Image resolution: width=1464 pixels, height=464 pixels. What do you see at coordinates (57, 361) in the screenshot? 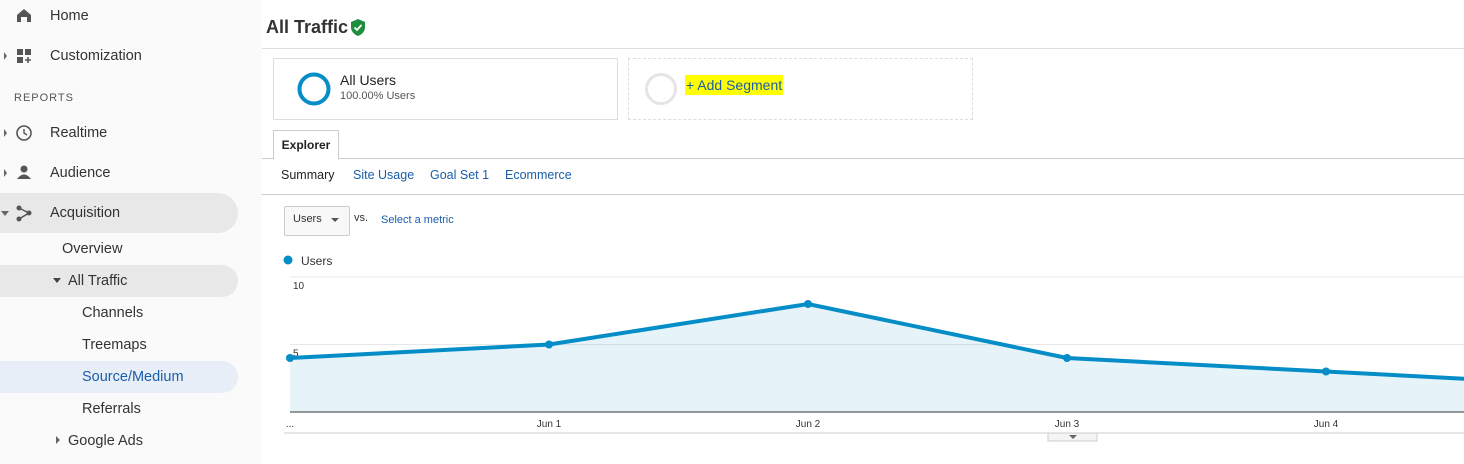
I see `nav-carets` at bounding box center [57, 361].